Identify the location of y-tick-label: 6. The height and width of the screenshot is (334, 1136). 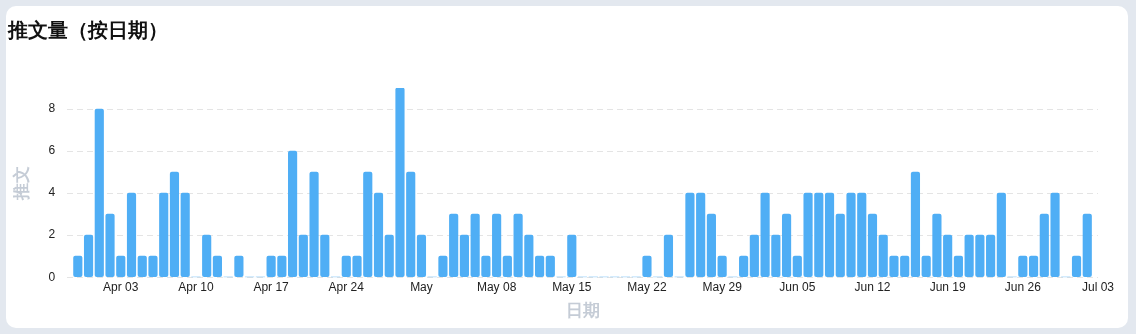
(52, 150).